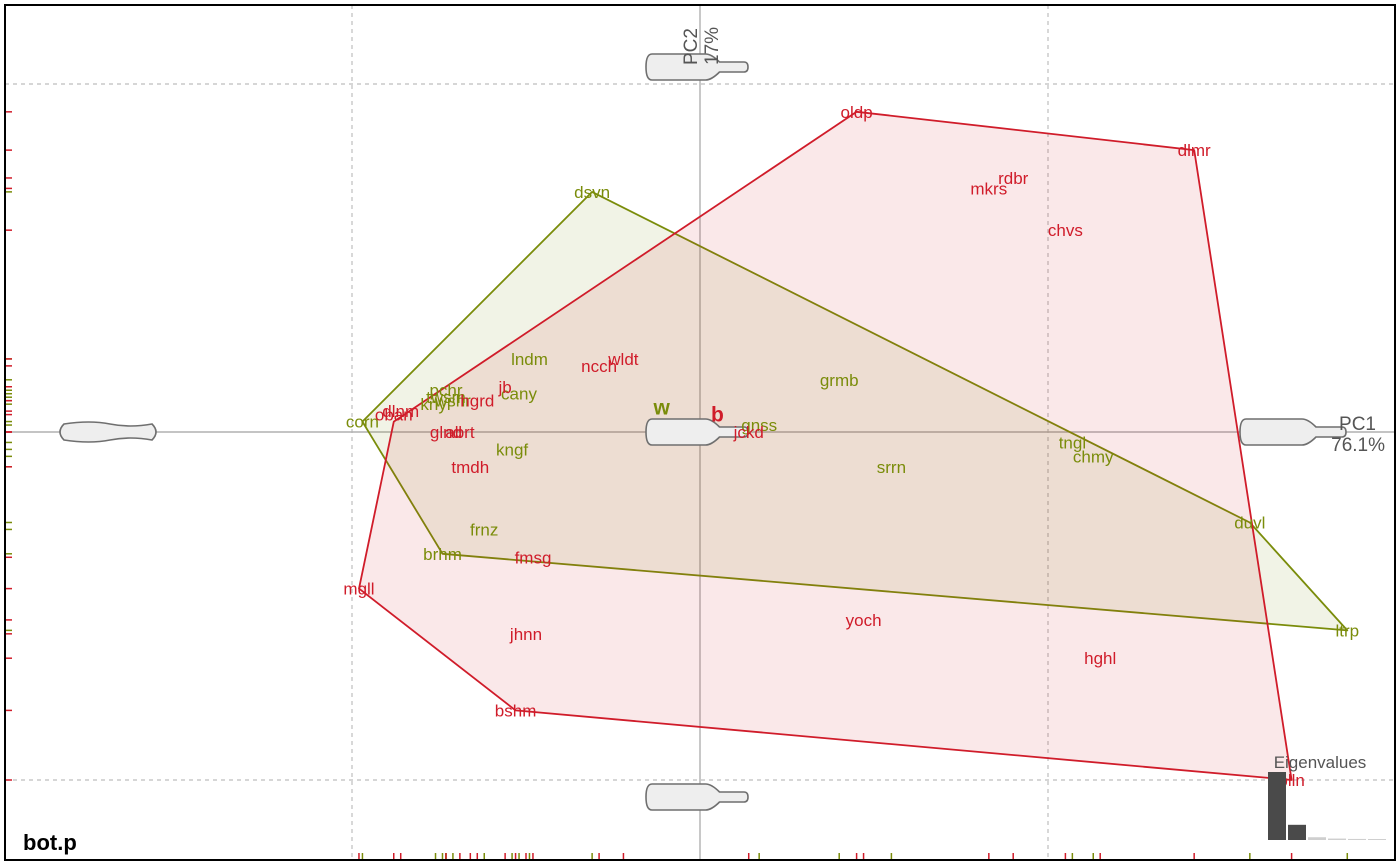  I want to click on point-label-tmdh: tmdh, so click(470, 467).